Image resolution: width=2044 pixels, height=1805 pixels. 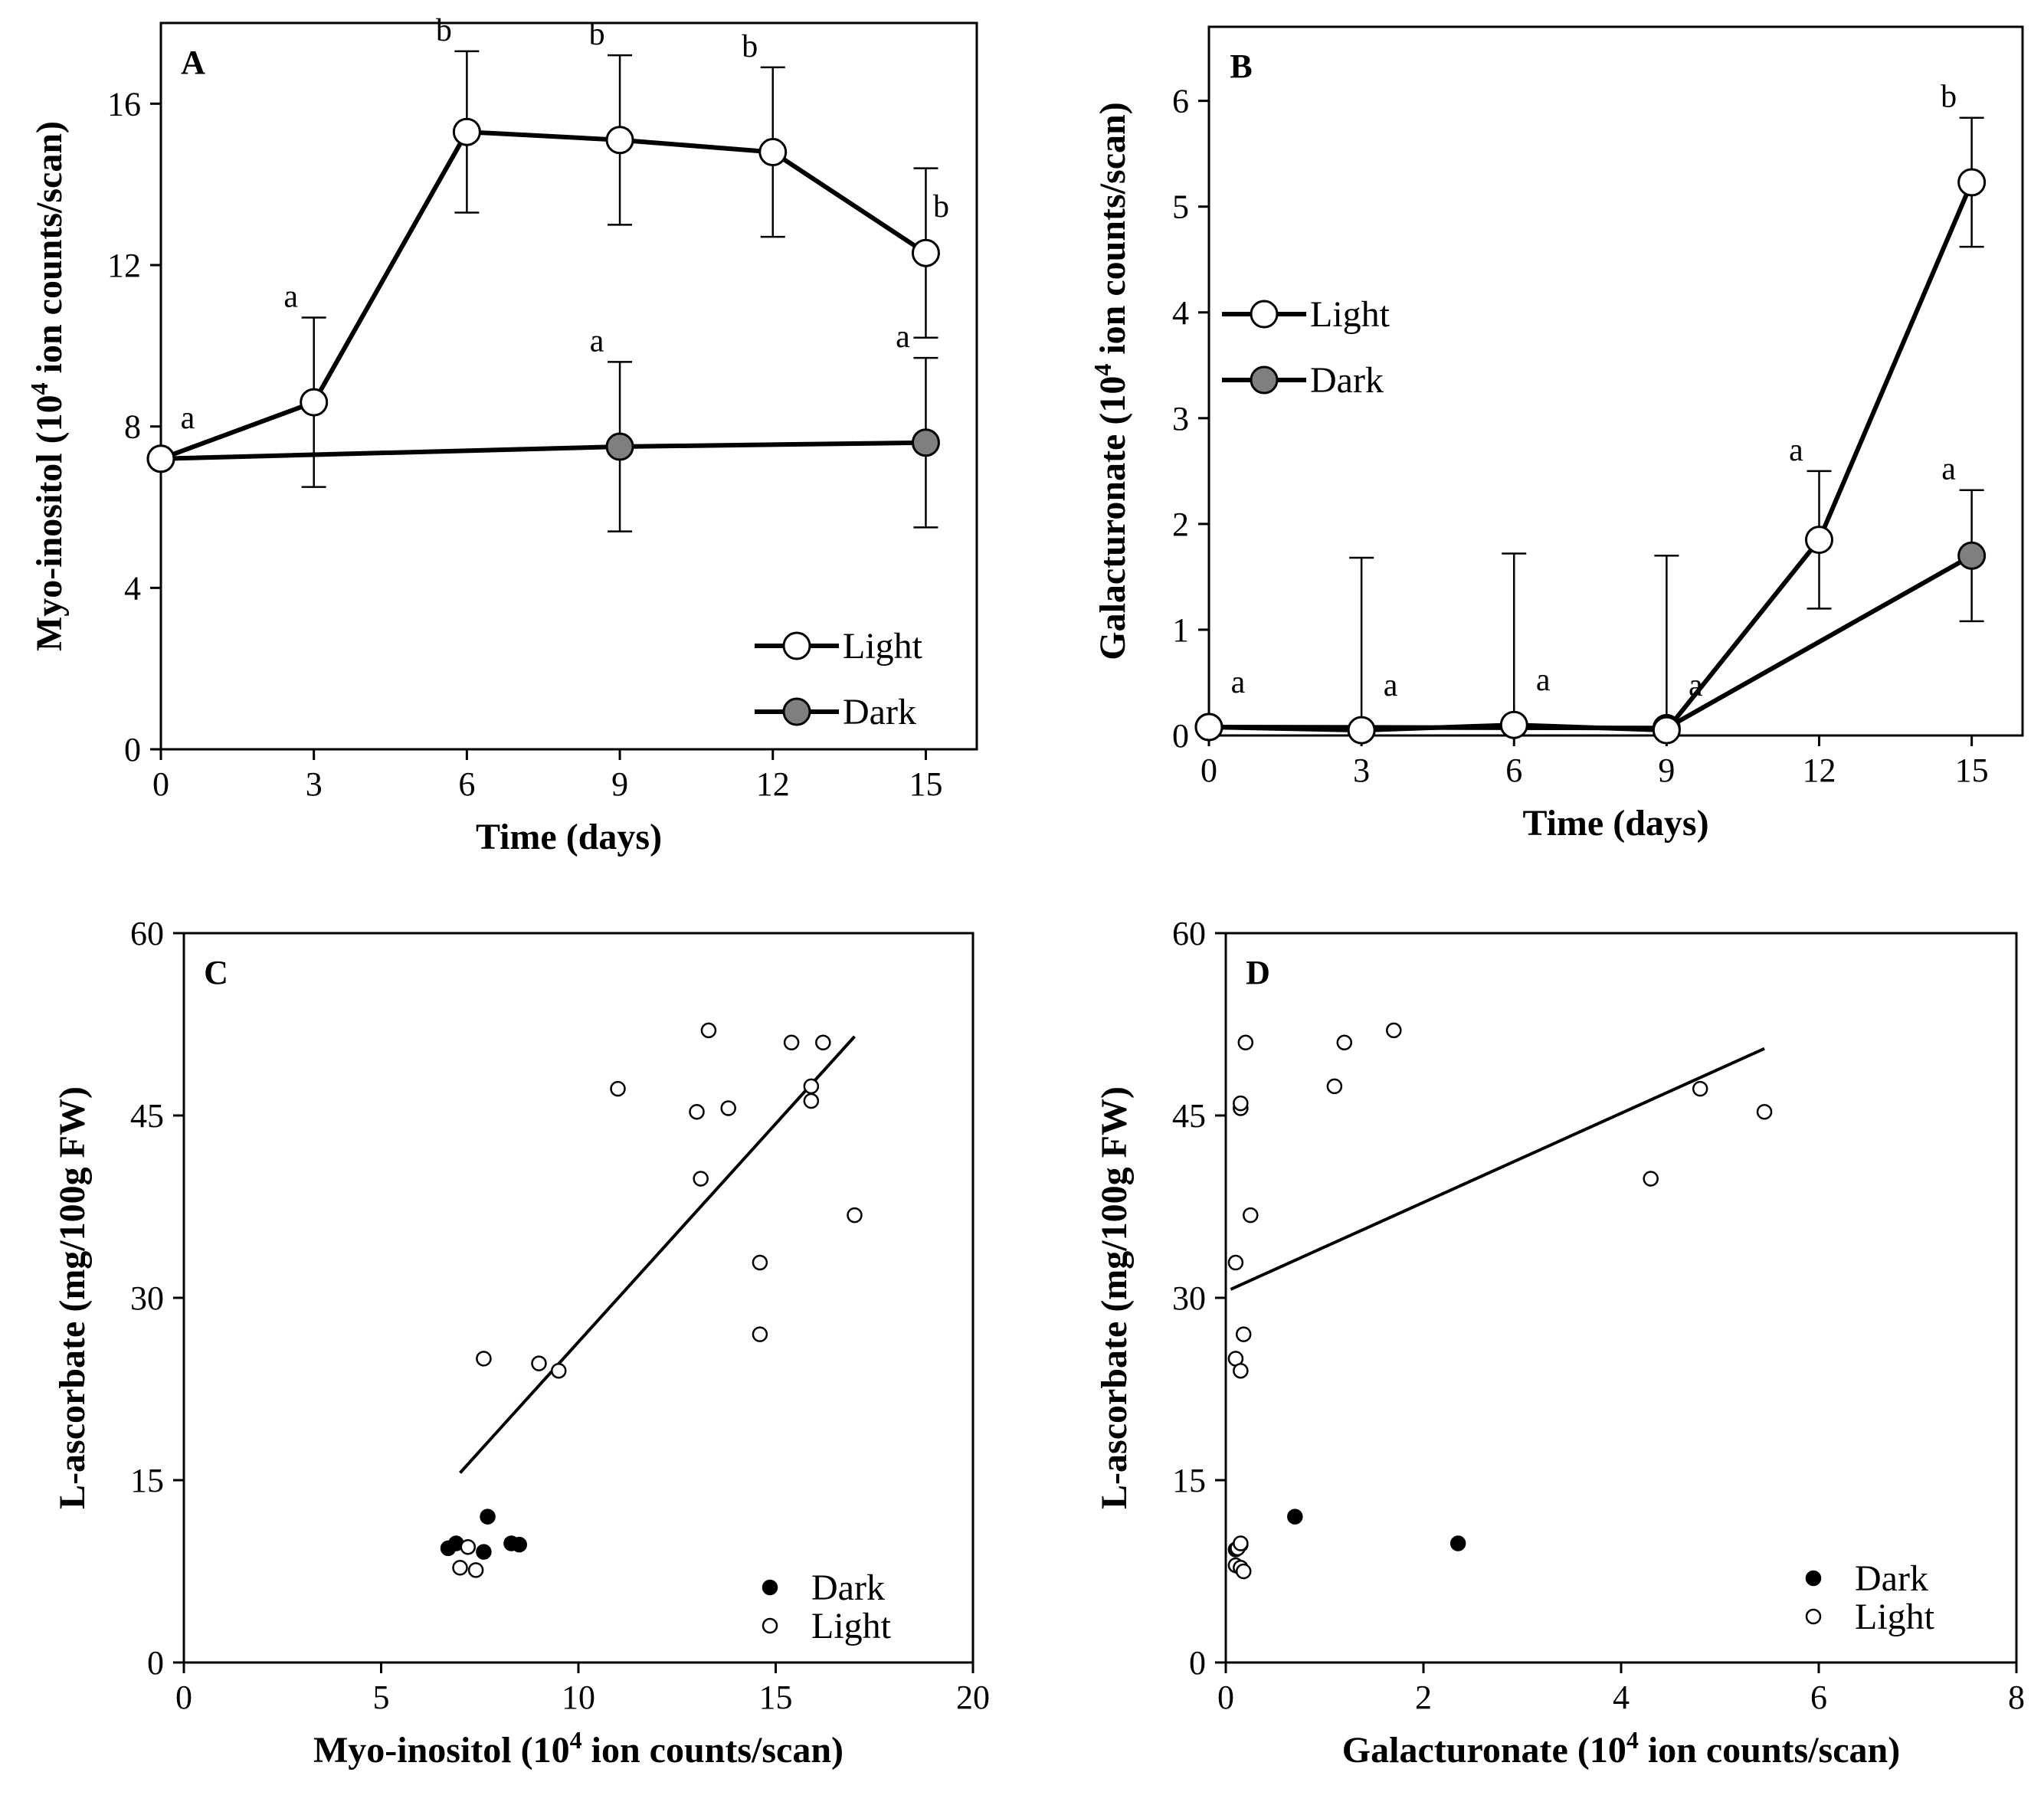 I want to click on y-tick-label-A-4: 16, so click(x=124, y=104).